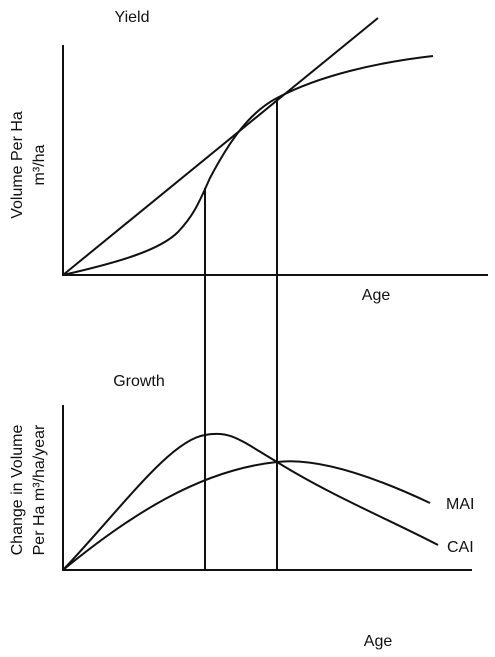  I want to click on curve-label: CAI, so click(460, 547).